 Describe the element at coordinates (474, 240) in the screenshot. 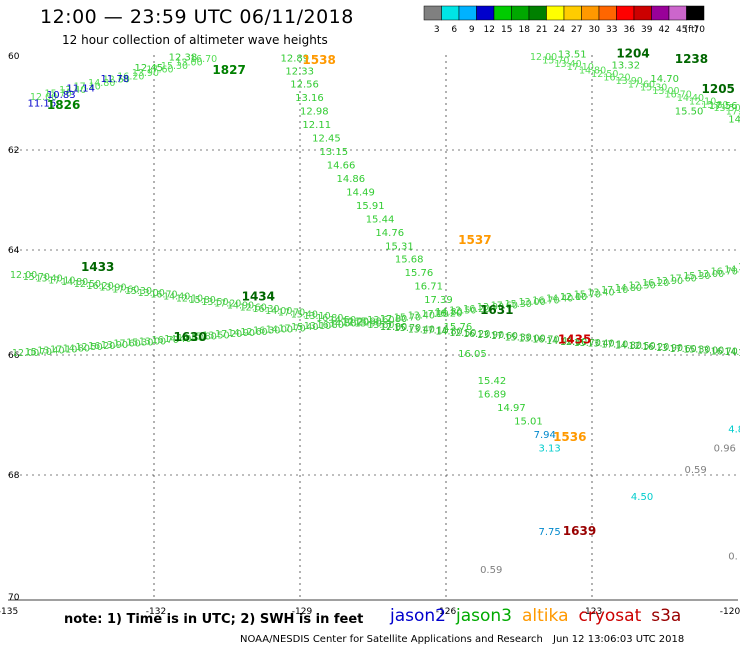

I see `pass-time-label: 1537` at that location.